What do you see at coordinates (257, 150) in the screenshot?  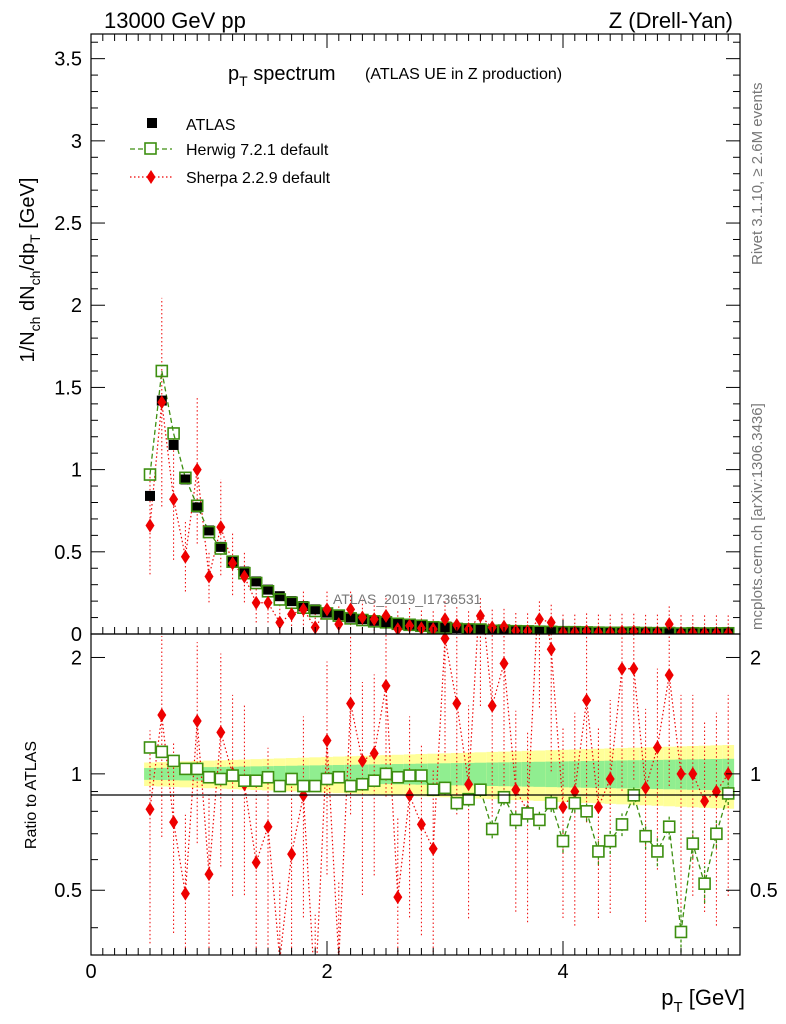 I see `legend-herwig-label: Herwig 7.2.1 default` at bounding box center [257, 150].